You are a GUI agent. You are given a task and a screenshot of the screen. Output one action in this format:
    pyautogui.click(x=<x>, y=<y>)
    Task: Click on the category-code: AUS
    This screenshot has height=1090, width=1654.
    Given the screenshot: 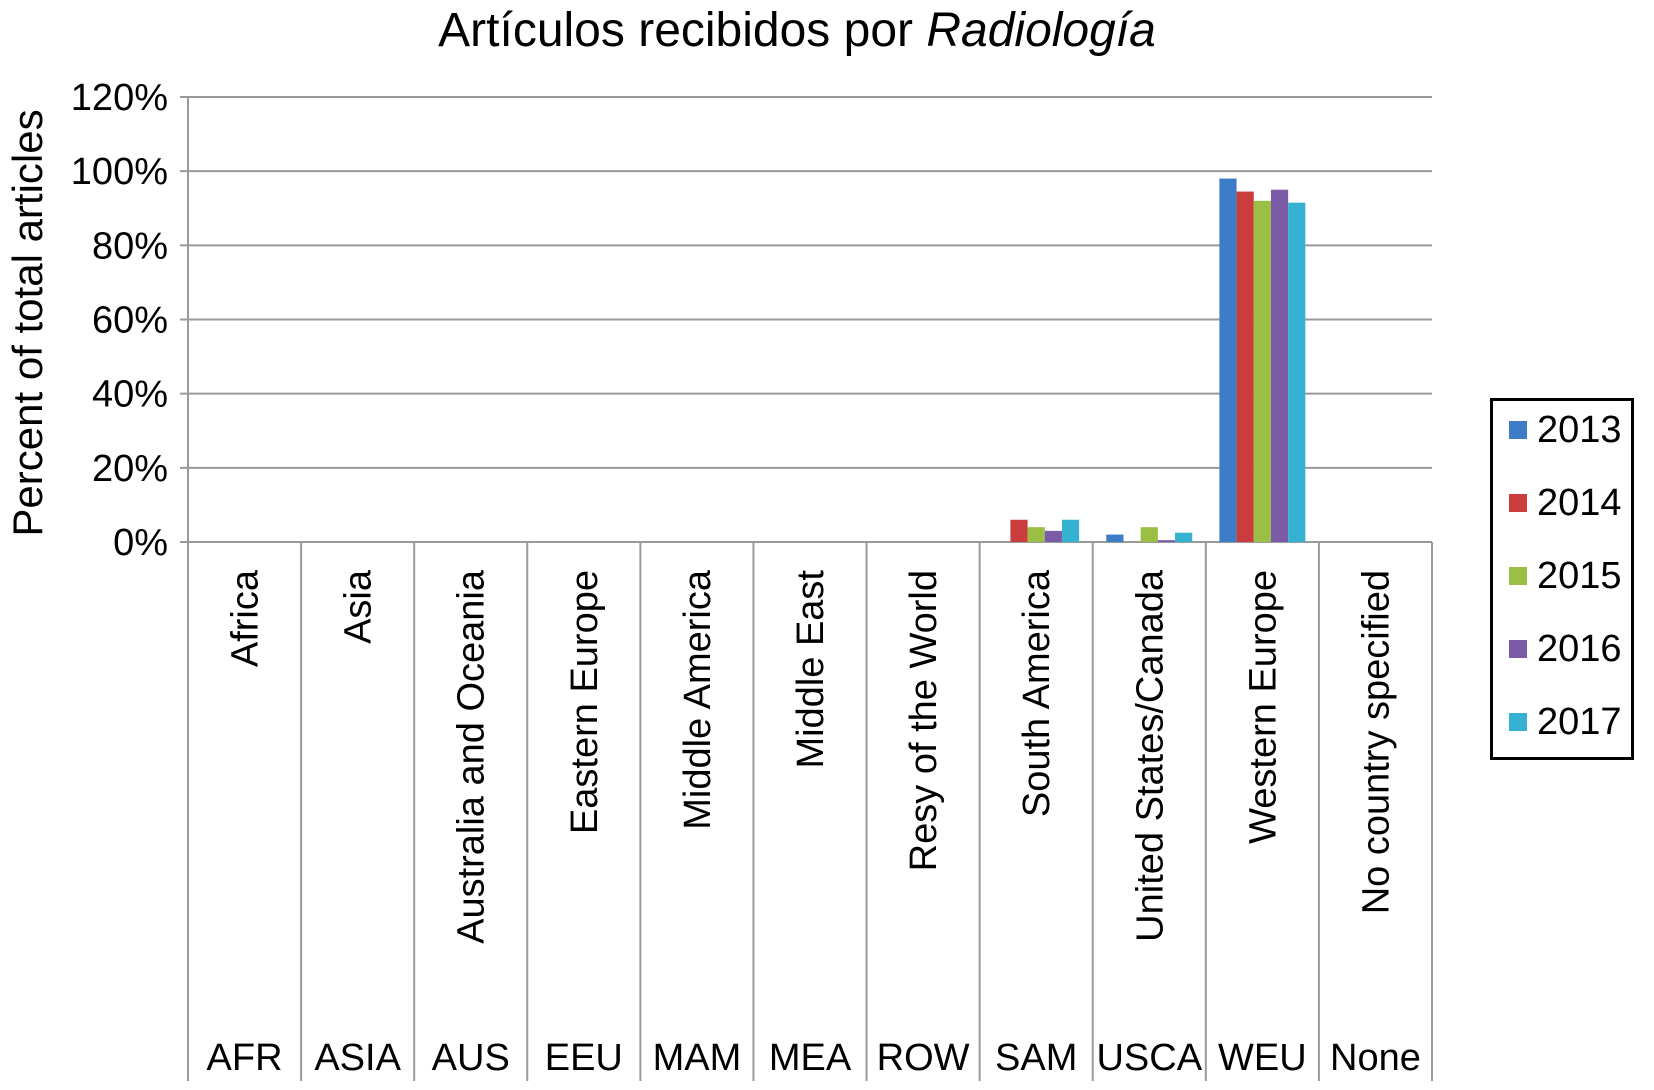 What is the action you would take?
    pyautogui.click(x=471, y=1058)
    